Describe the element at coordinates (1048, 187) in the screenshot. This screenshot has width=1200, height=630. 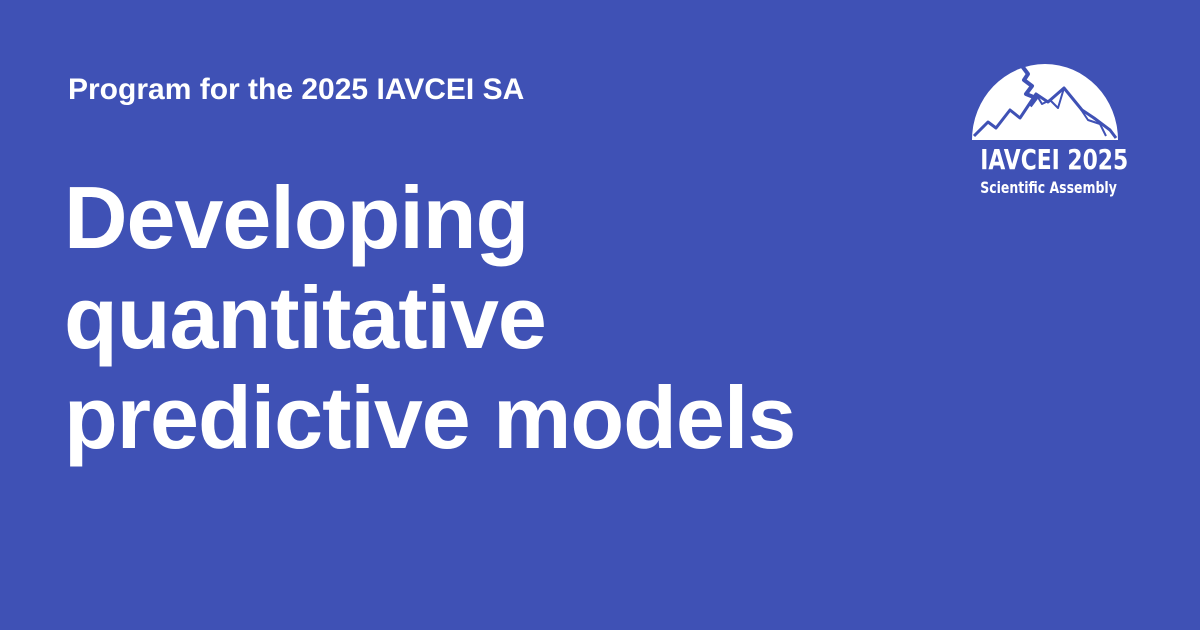
I see `logo-subtitle: Scientific Assembly` at that location.